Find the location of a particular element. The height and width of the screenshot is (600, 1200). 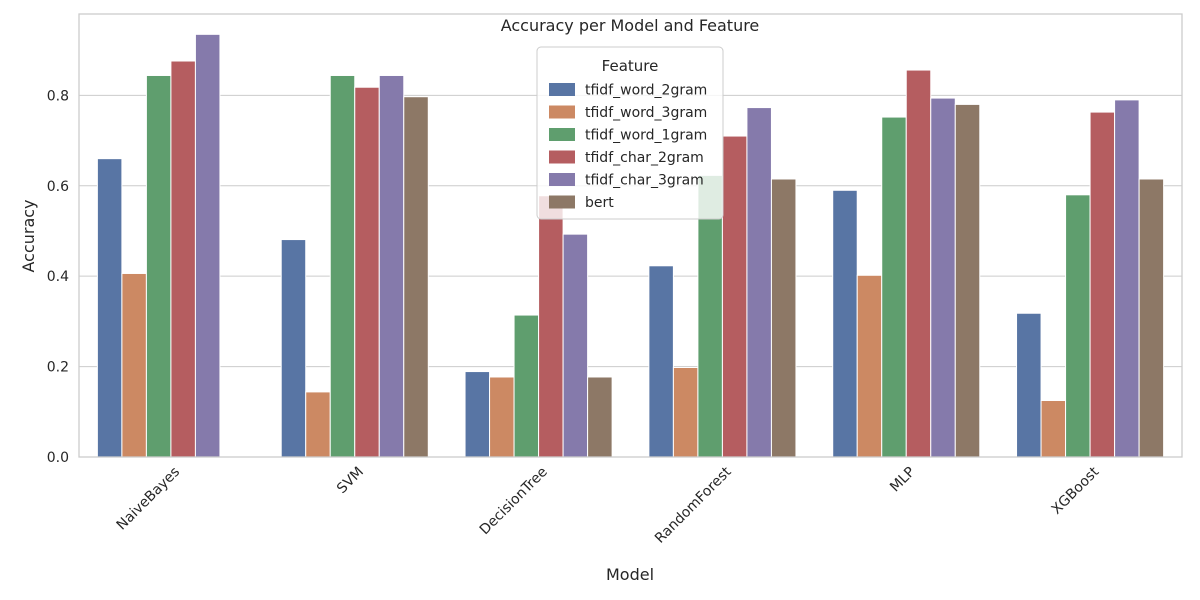

legend-label: tfidf_word_2gram is located at coordinates (646, 91).